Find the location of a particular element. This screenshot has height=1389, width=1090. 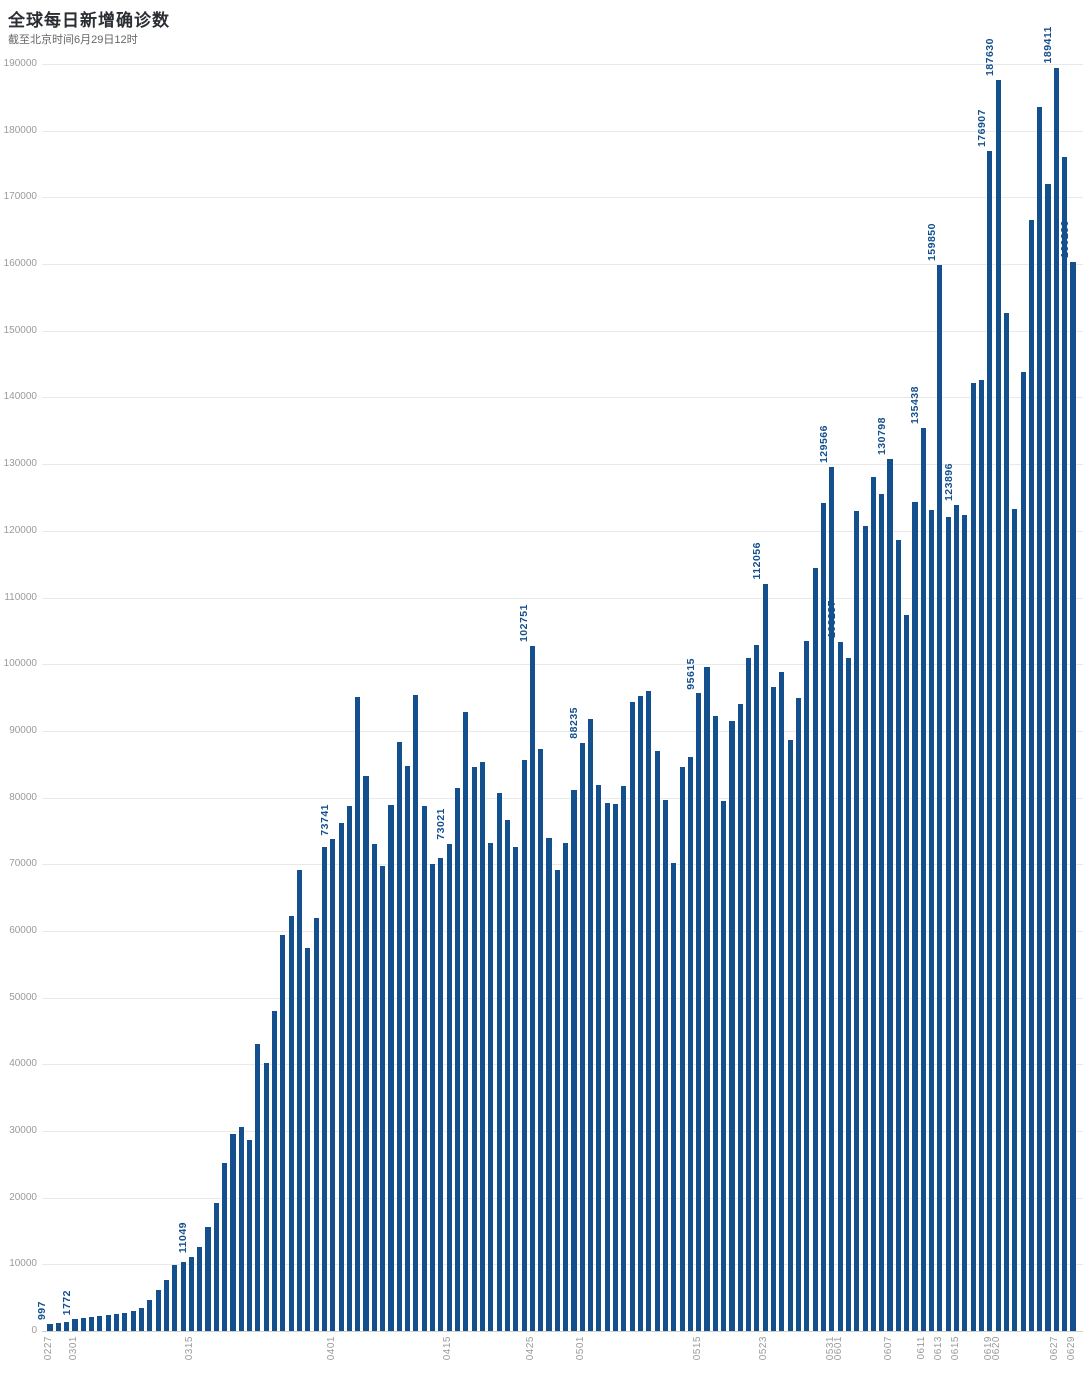

bar-value-label: 129566 is located at coordinates (823, 443).